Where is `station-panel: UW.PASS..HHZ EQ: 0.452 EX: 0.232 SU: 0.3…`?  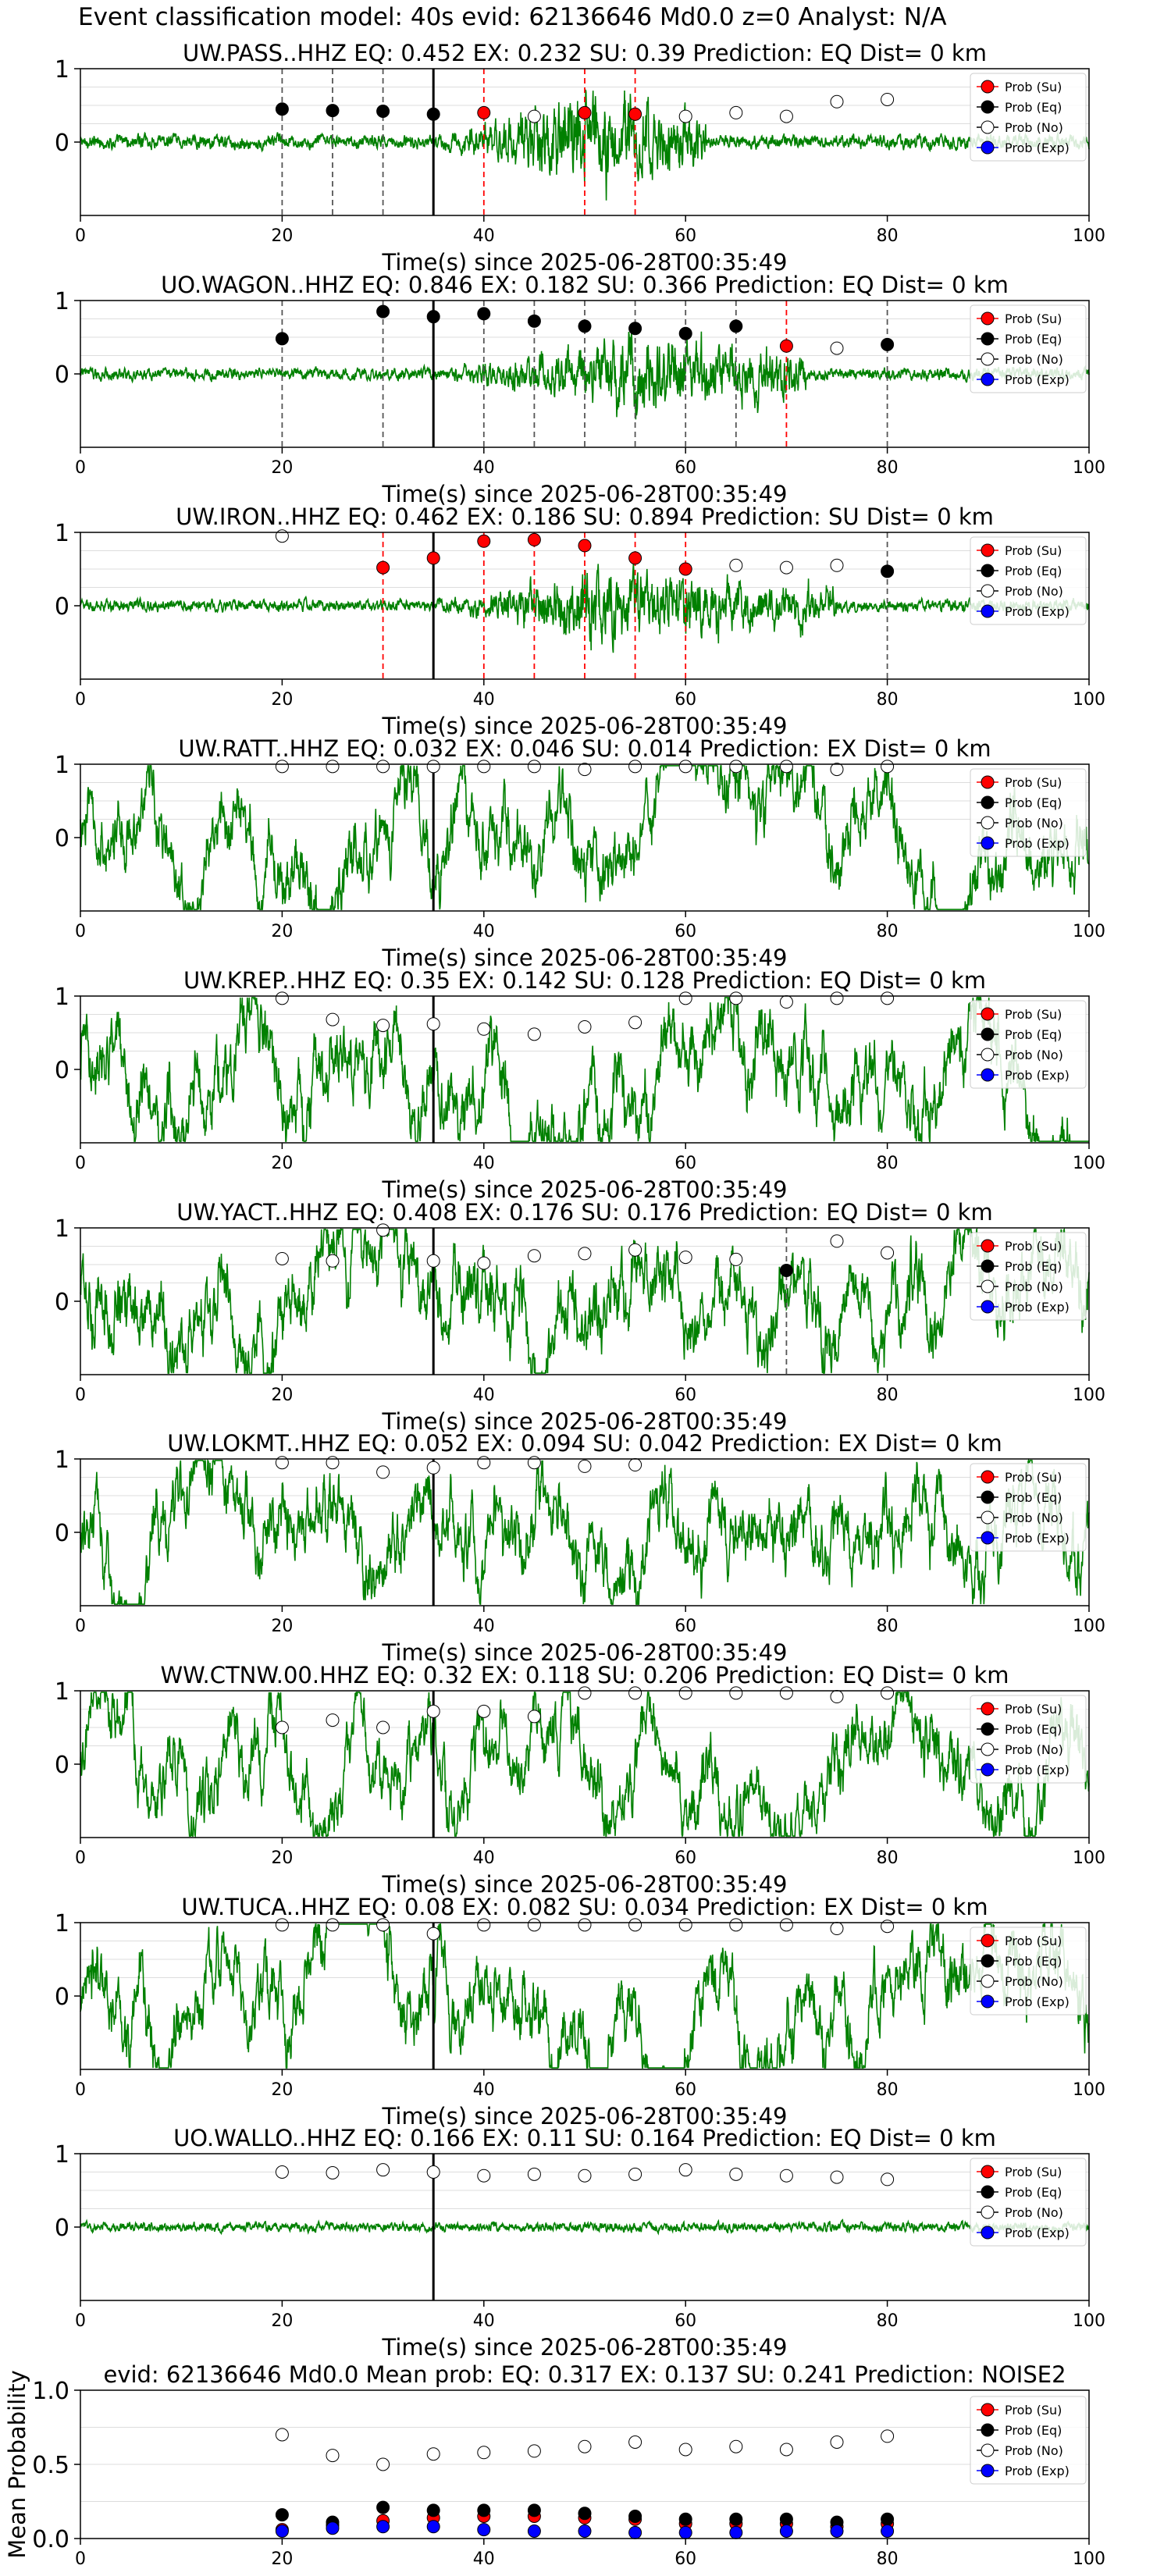
station-panel: UW.PASS..HHZ EQ: 0.452 EX: 0.232 SU: 0.3… is located at coordinates (580, 158).